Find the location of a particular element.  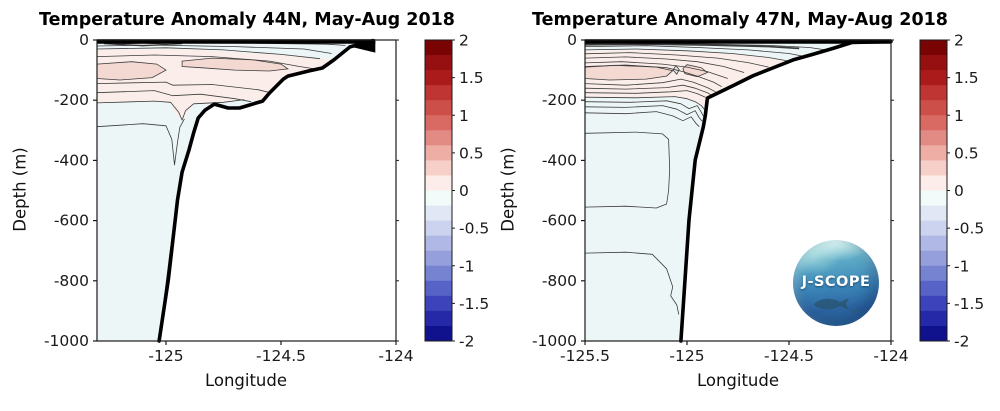

colorbar-tick-label: -2 is located at coordinates (466, 342).